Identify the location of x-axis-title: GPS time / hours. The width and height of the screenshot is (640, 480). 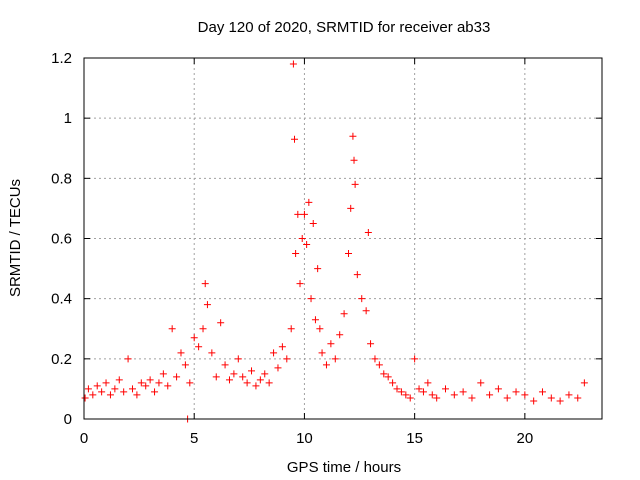
(344, 467).